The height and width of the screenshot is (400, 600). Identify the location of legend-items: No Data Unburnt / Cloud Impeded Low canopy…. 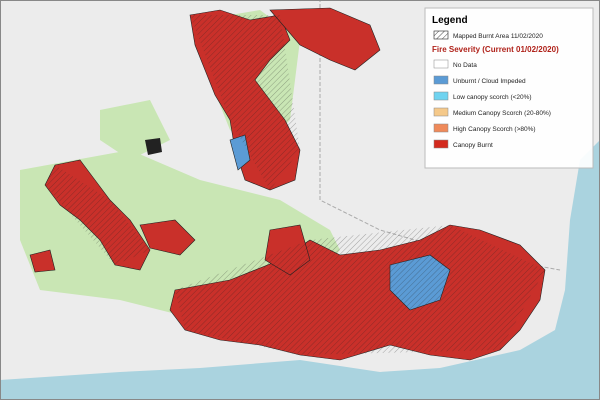
(492, 104).